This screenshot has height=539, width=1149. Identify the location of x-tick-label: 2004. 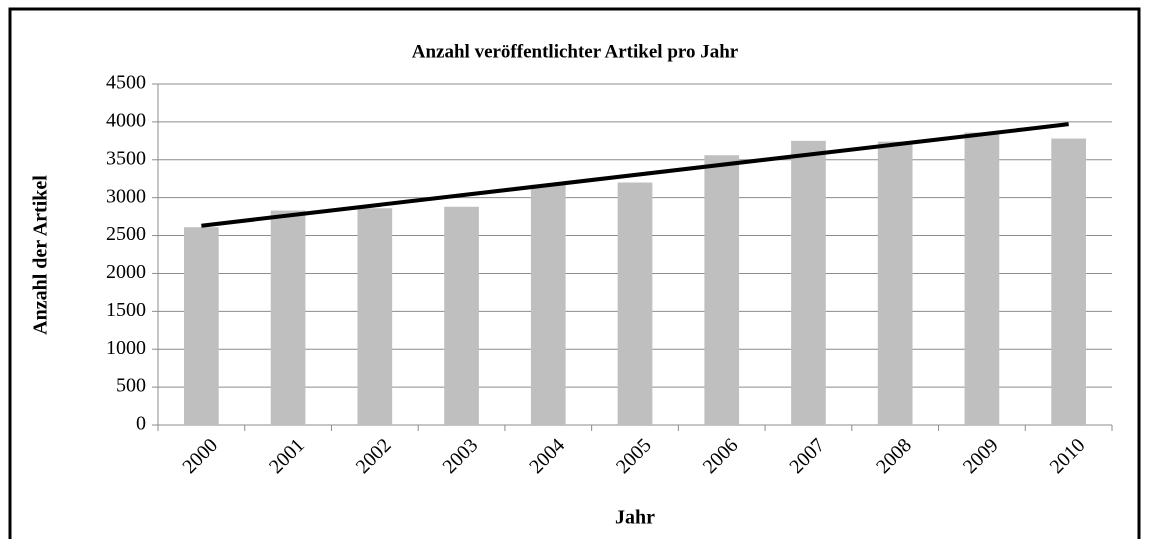
(547, 456).